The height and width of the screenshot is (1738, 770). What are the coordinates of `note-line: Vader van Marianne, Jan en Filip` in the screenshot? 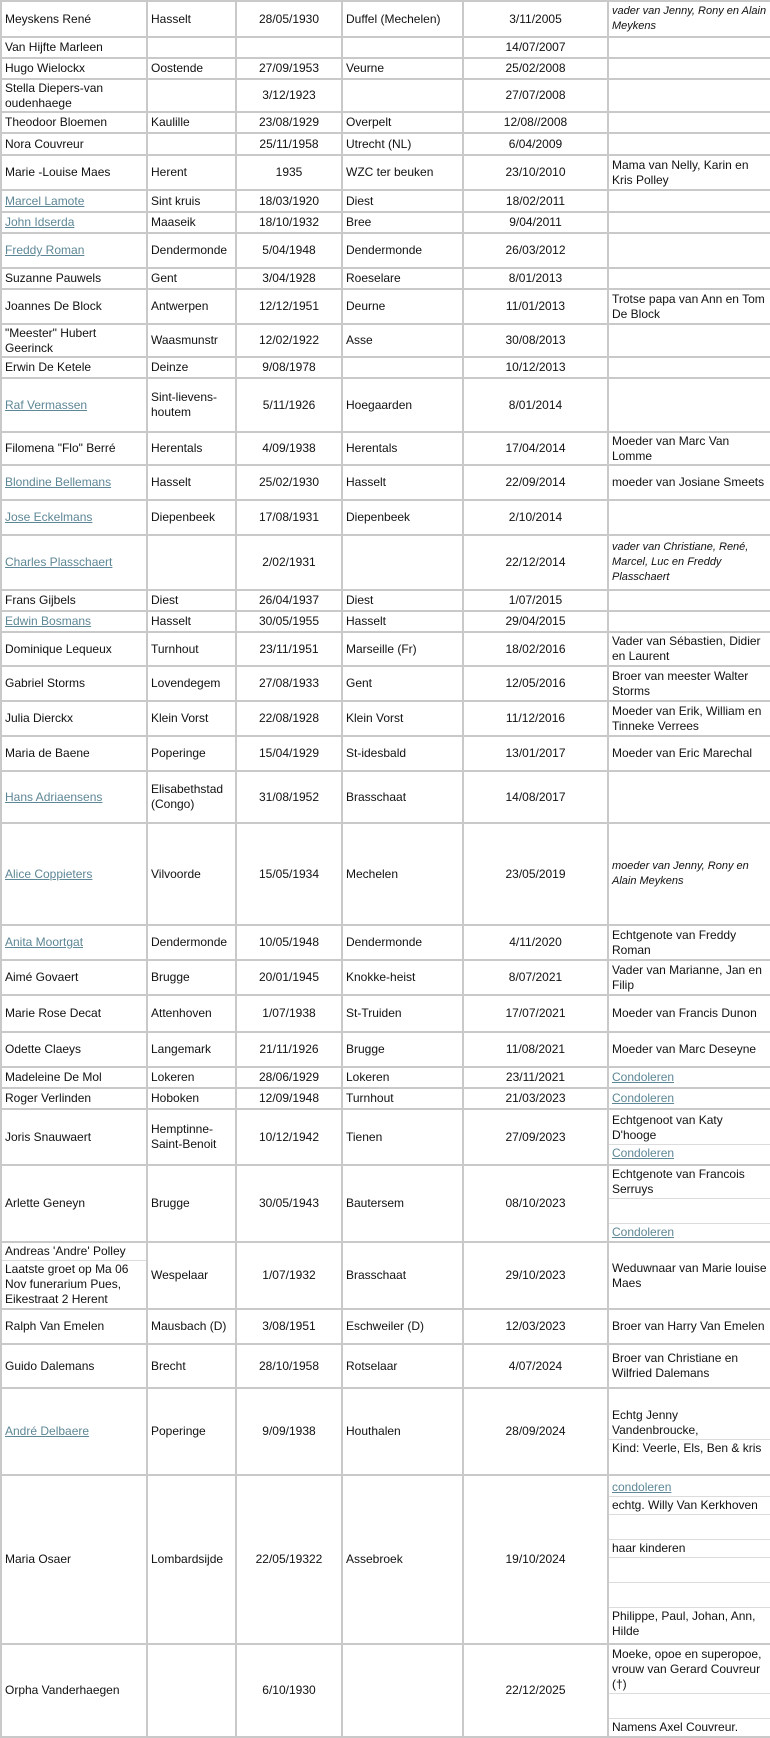 It's located at (687, 977).